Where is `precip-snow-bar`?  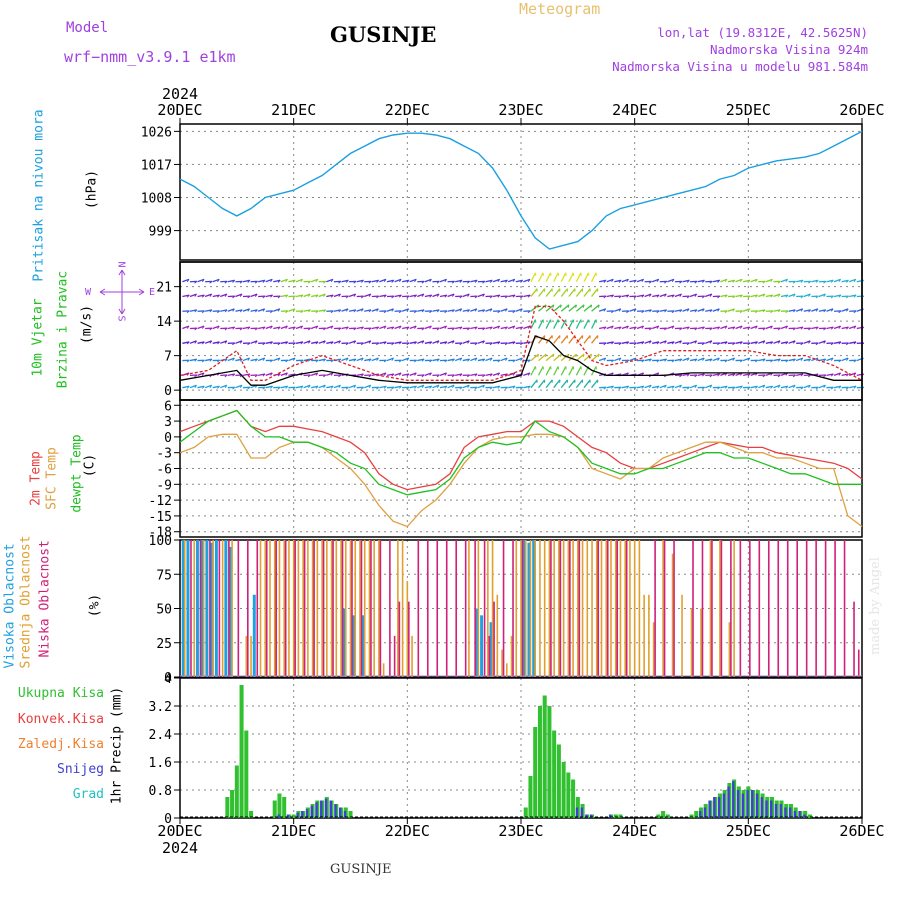
precip-snow-bar is located at coordinates (321, 809).